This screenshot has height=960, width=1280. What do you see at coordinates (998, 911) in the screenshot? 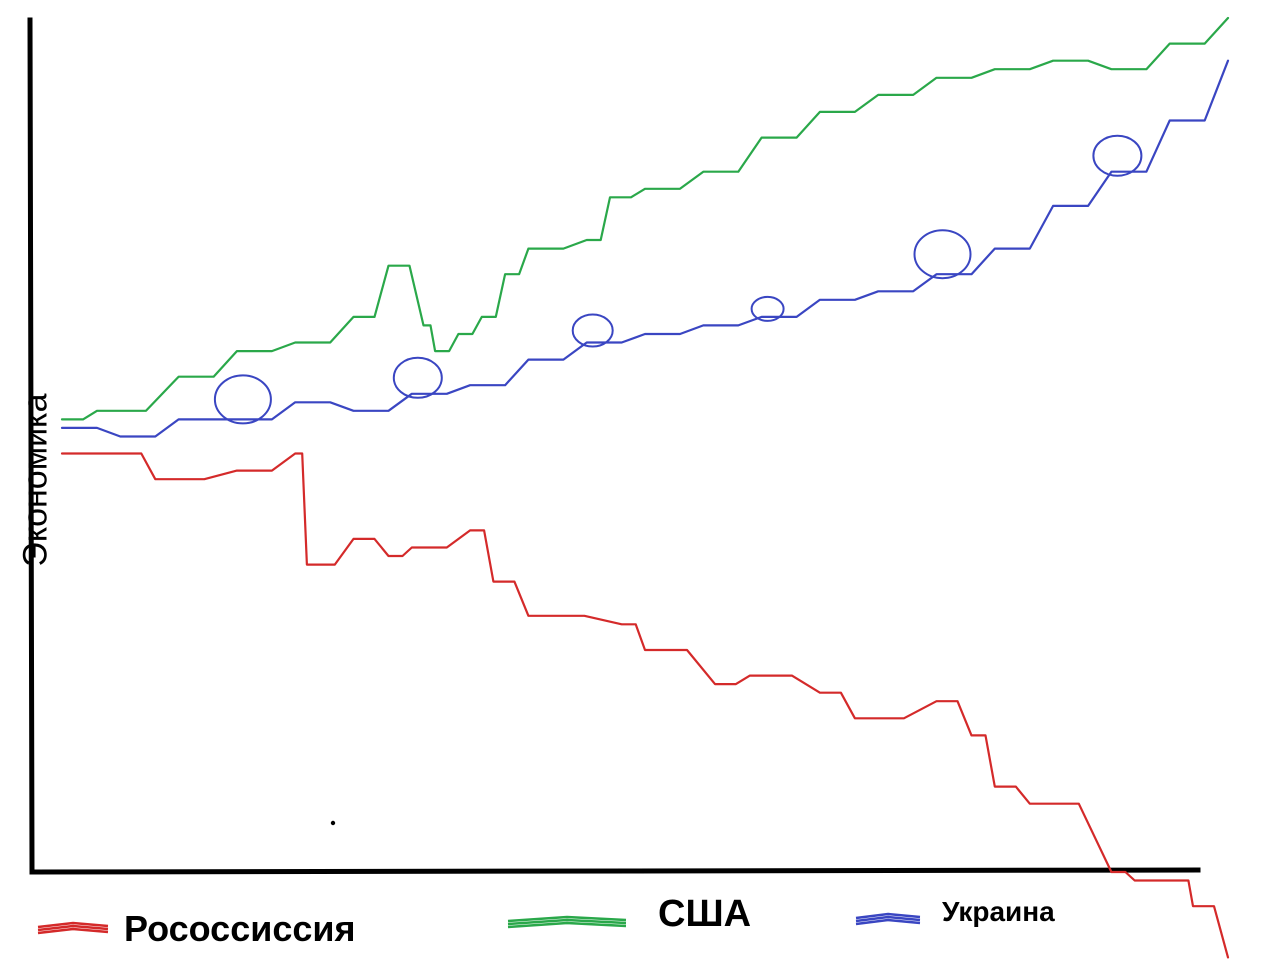
I see `legend-label-ukraine: Украина` at bounding box center [998, 911].